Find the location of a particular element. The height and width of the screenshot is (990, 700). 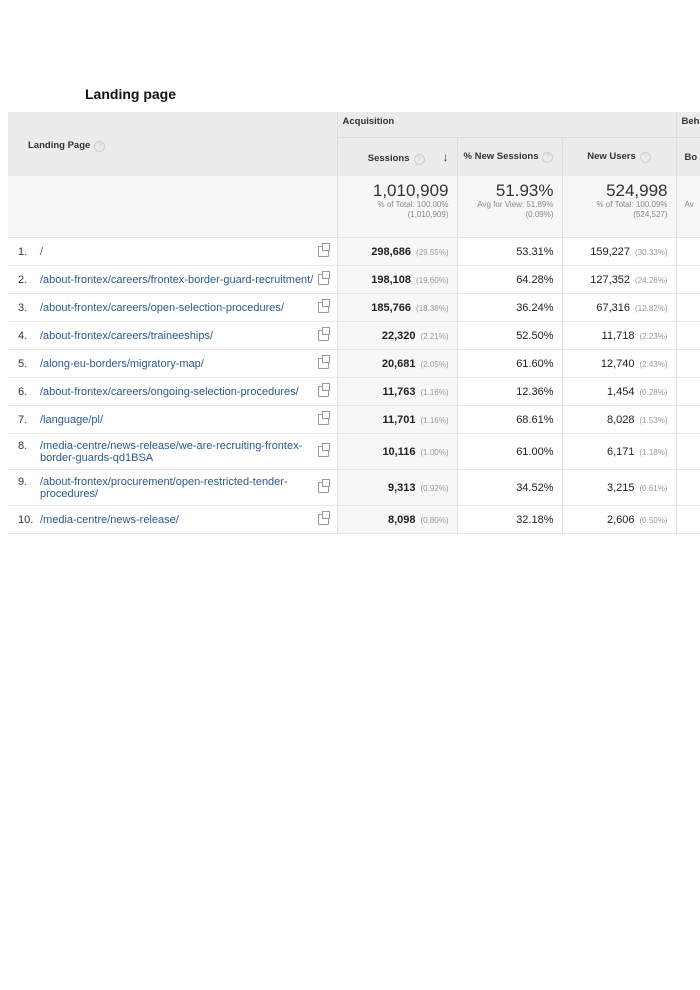

sessions-percent: (0.80%) is located at coordinates (434, 520).